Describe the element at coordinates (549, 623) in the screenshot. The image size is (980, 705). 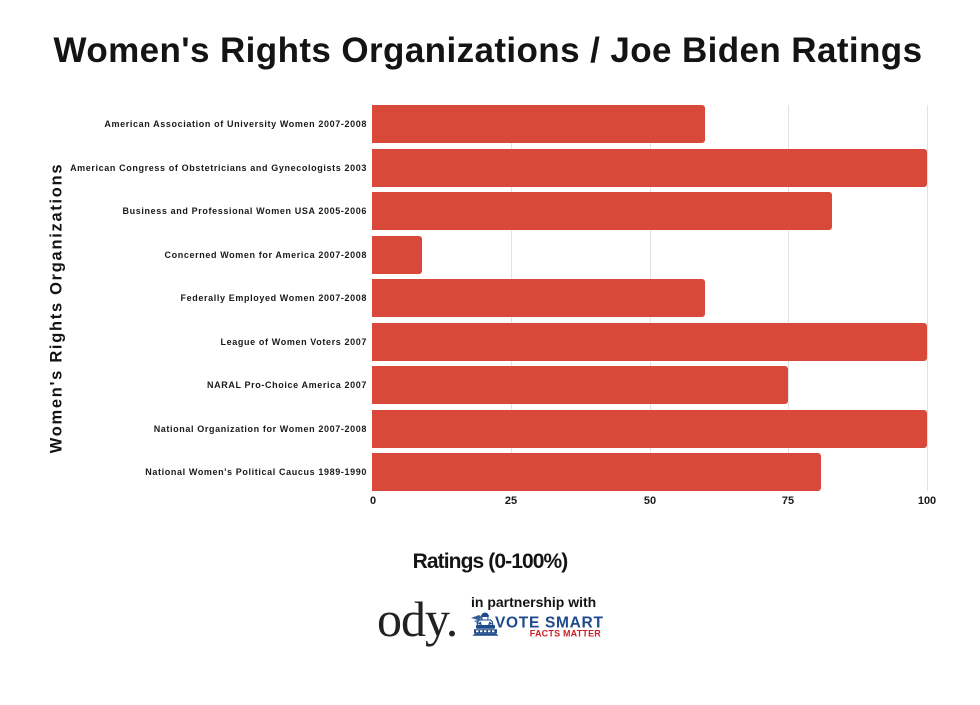
I see `svg-text: VOTE SMART` at that location.